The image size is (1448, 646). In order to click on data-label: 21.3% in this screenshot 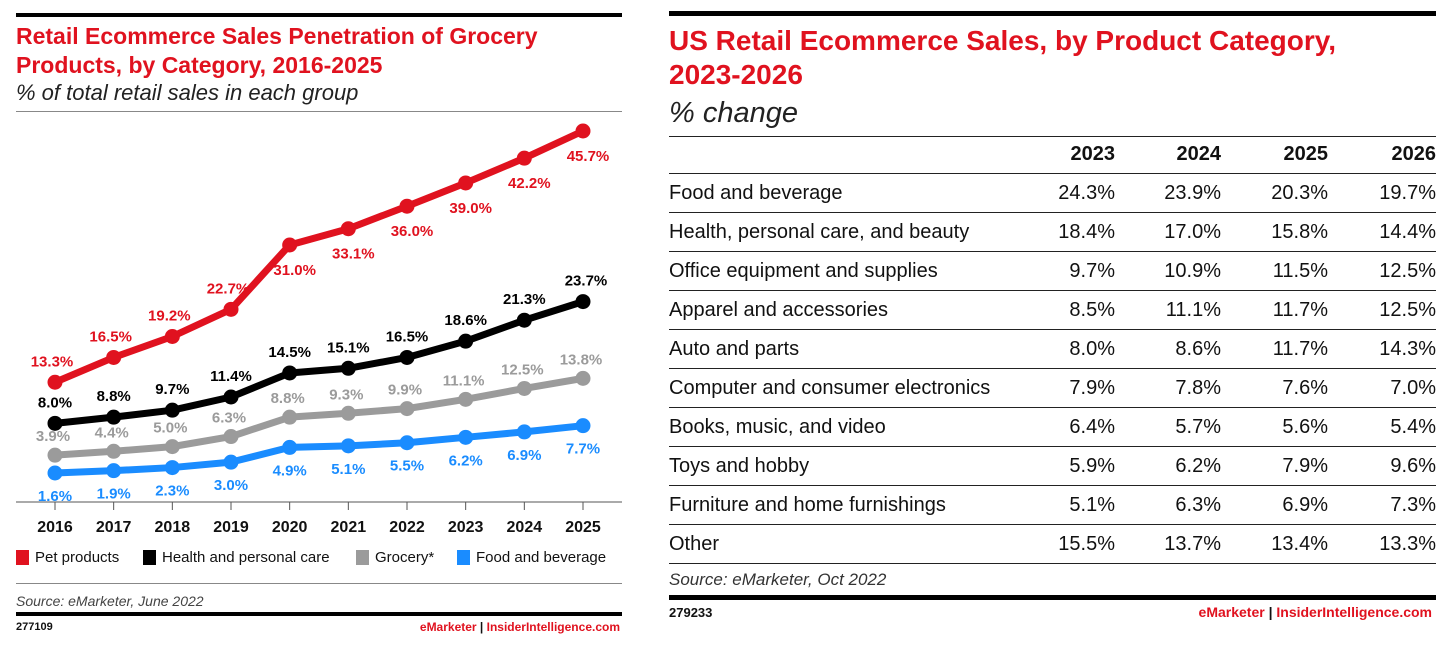, I will do `click(524, 299)`.